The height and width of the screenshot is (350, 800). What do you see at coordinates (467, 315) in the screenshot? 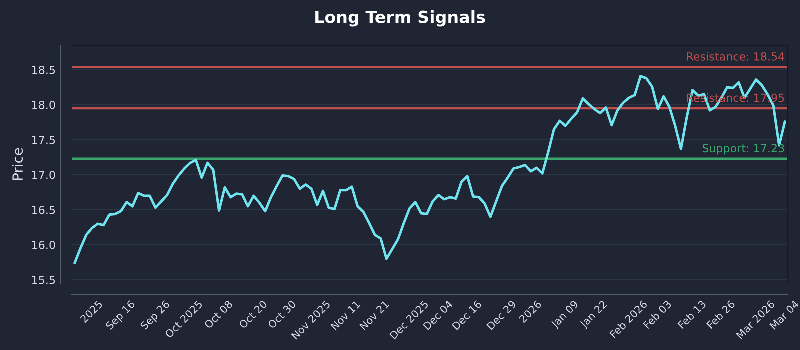
I see `x-tick-label: Dec 16` at bounding box center [467, 315].